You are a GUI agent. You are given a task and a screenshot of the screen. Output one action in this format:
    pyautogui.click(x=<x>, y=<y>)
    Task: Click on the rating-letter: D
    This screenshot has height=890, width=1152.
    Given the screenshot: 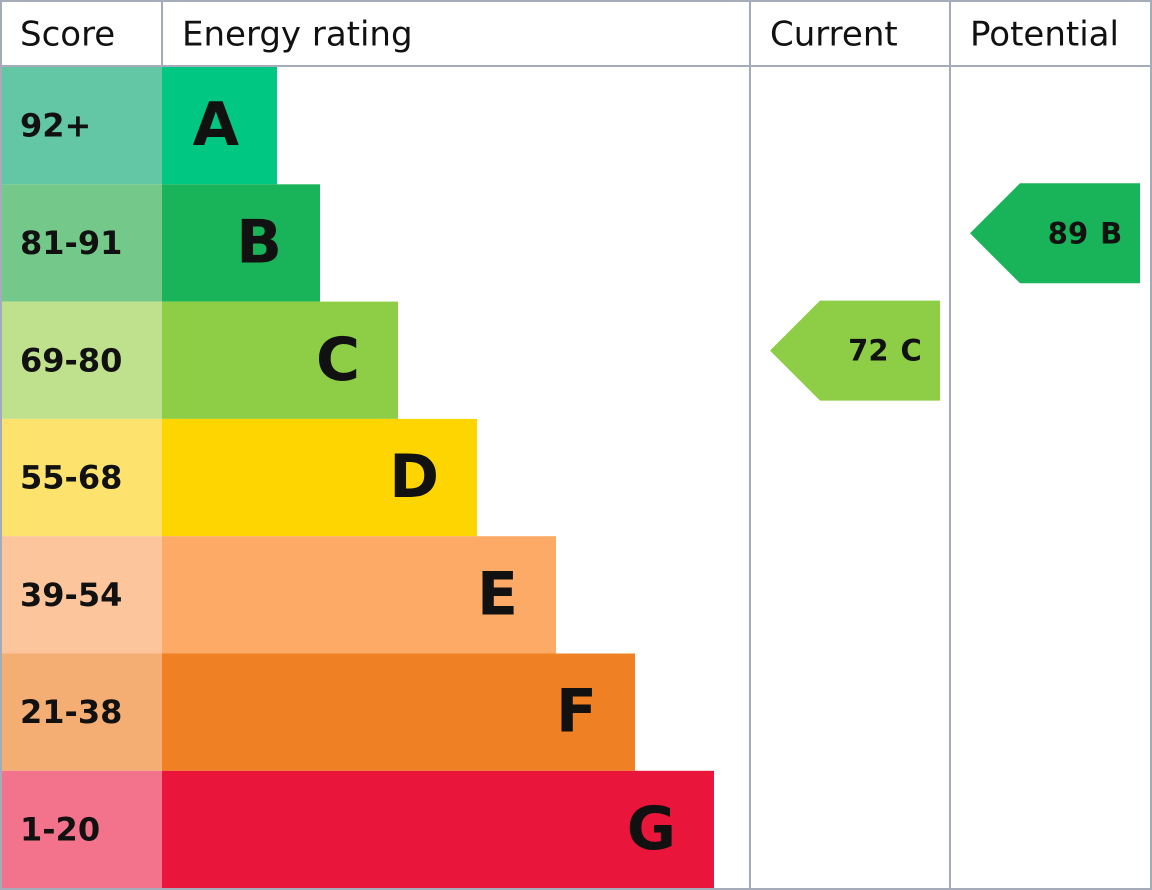 What is the action you would take?
    pyautogui.click(x=414, y=477)
    